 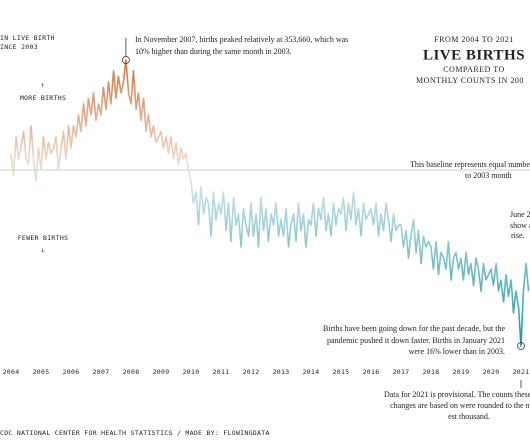 What do you see at coordinates (470, 80) in the screenshot?
I see `title-note: MONTHLY COUNTS IN 200` at bounding box center [470, 80].